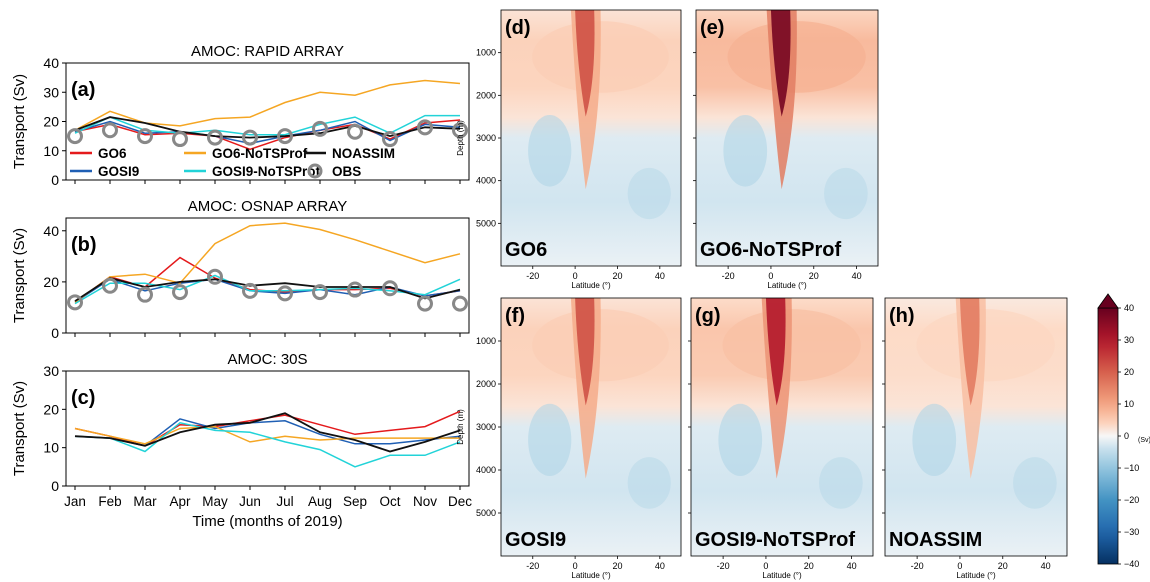  What do you see at coordinates (266, 171) in the screenshot?
I see `legend-label: GOSI9-NoTSProf` at bounding box center [266, 171].